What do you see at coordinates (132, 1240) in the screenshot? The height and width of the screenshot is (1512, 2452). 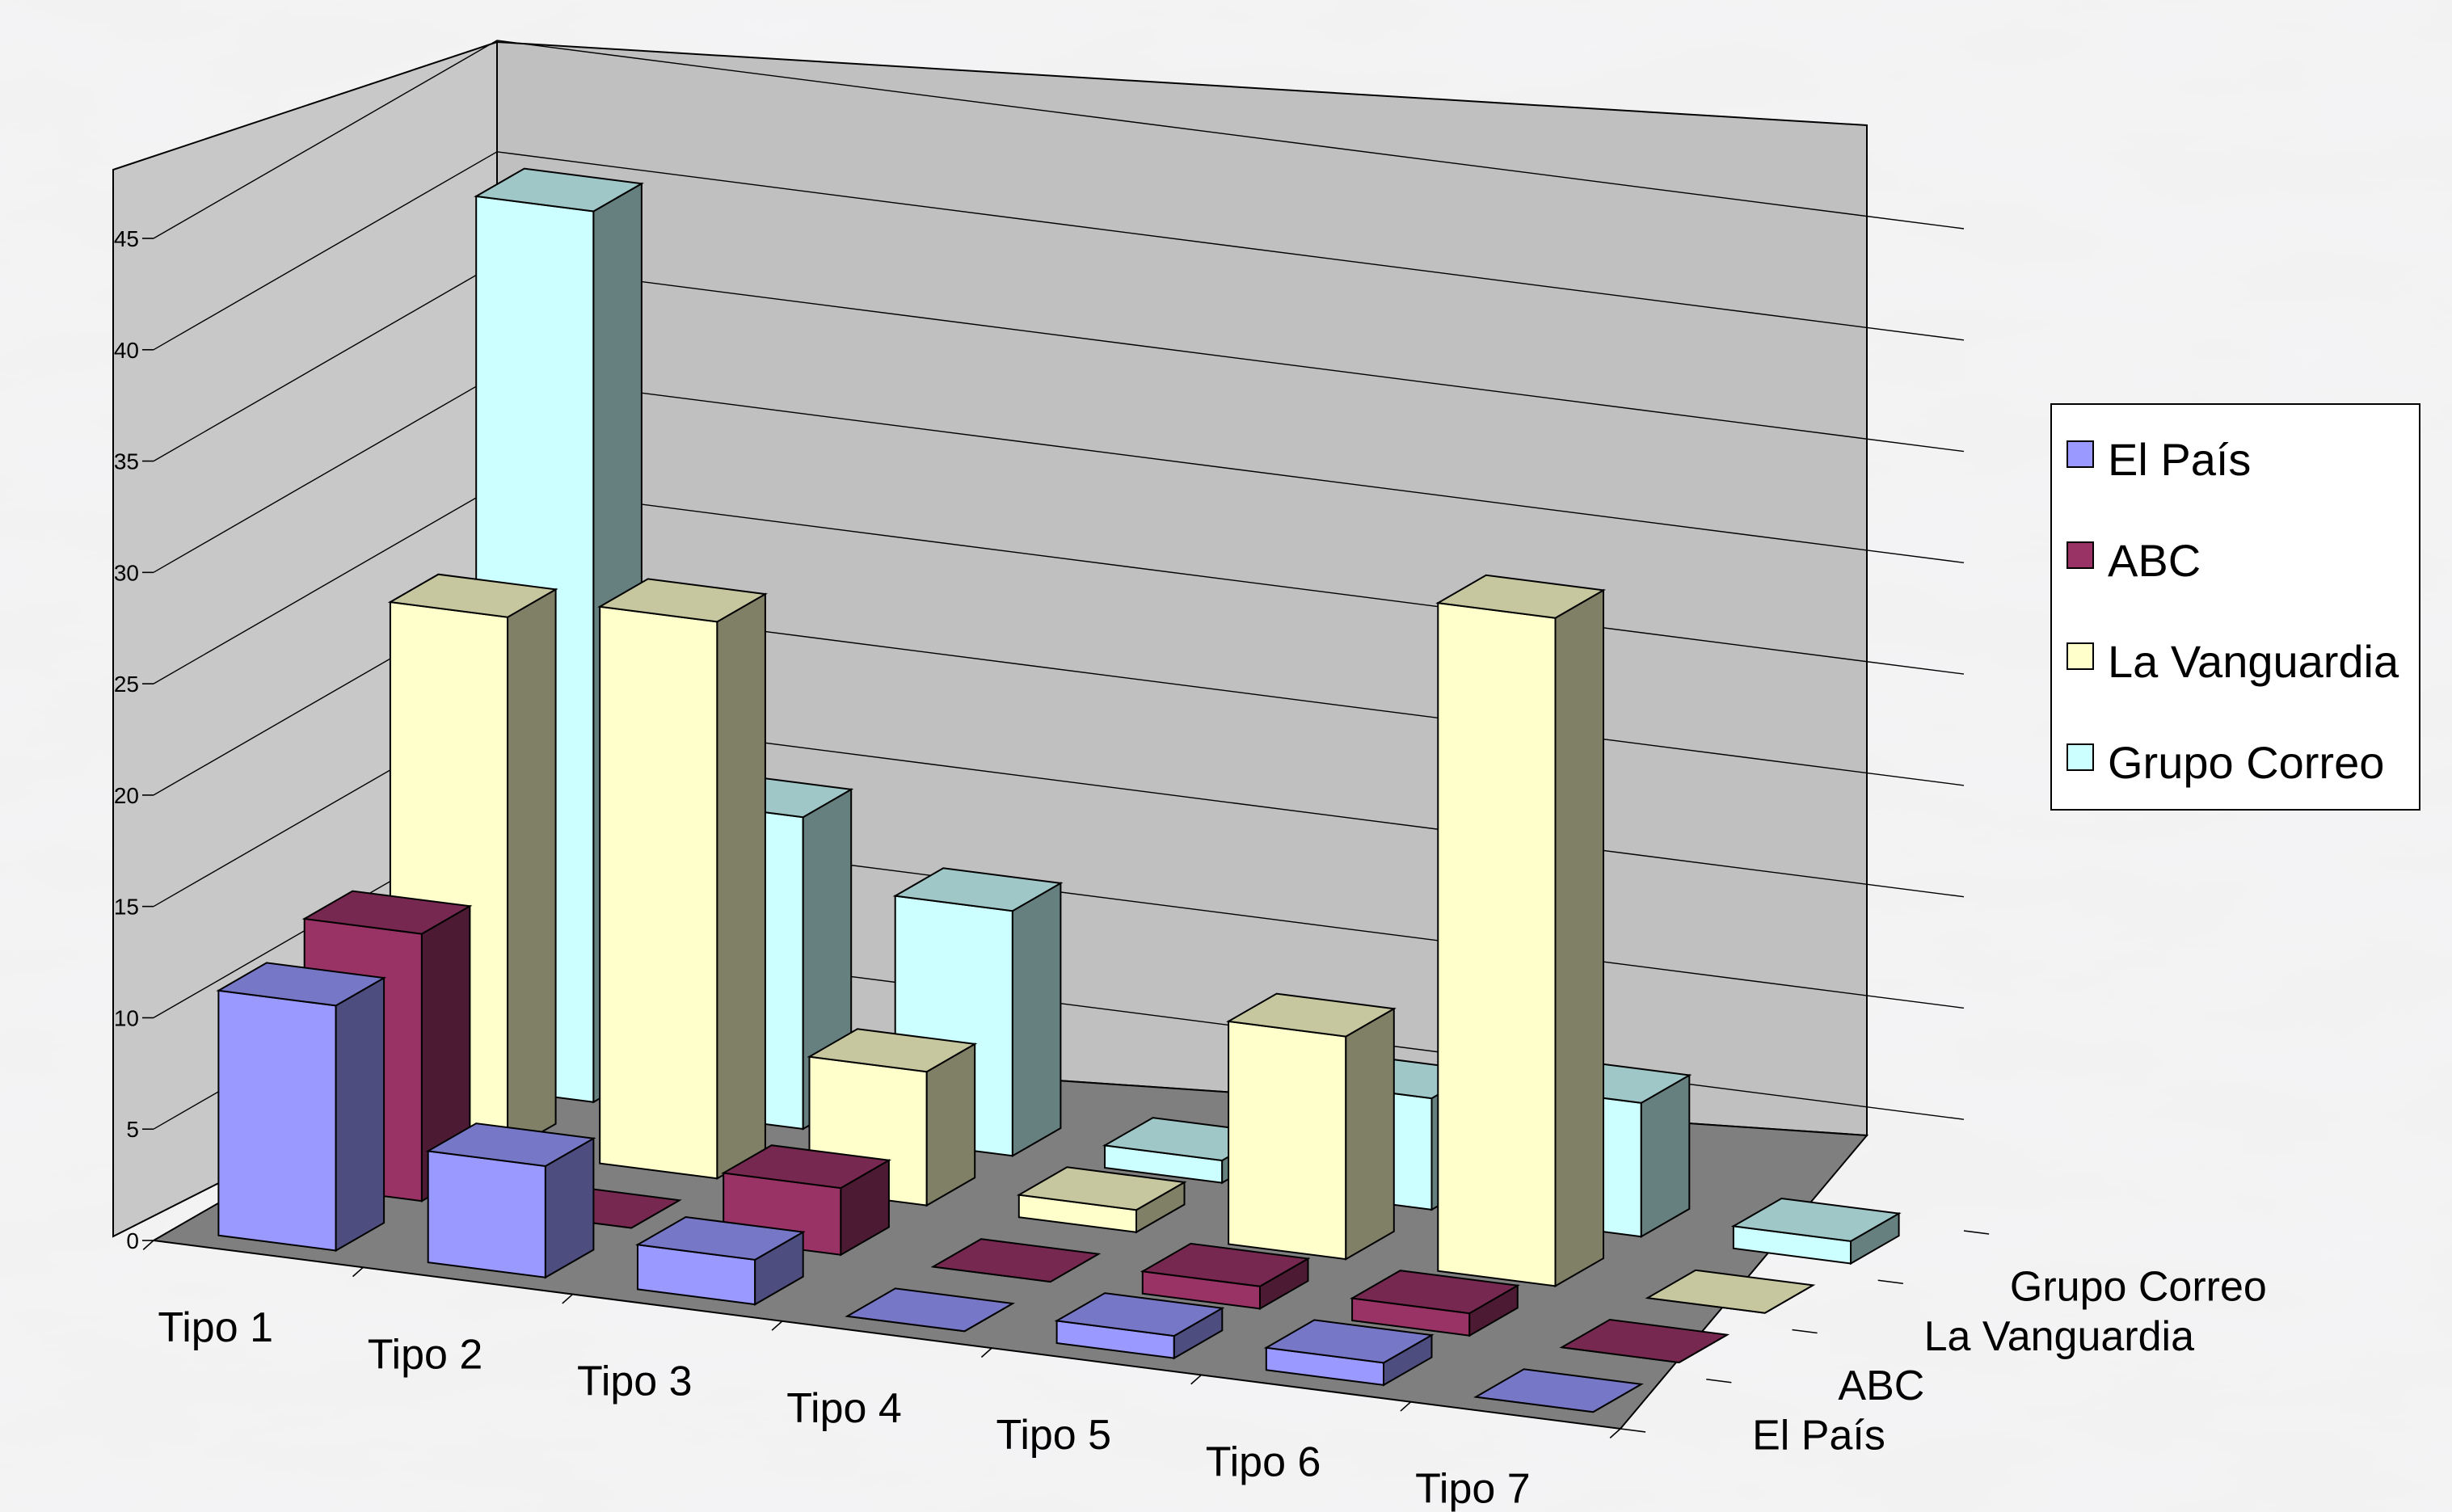 I see `y-tick-label: 0` at bounding box center [132, 1240].